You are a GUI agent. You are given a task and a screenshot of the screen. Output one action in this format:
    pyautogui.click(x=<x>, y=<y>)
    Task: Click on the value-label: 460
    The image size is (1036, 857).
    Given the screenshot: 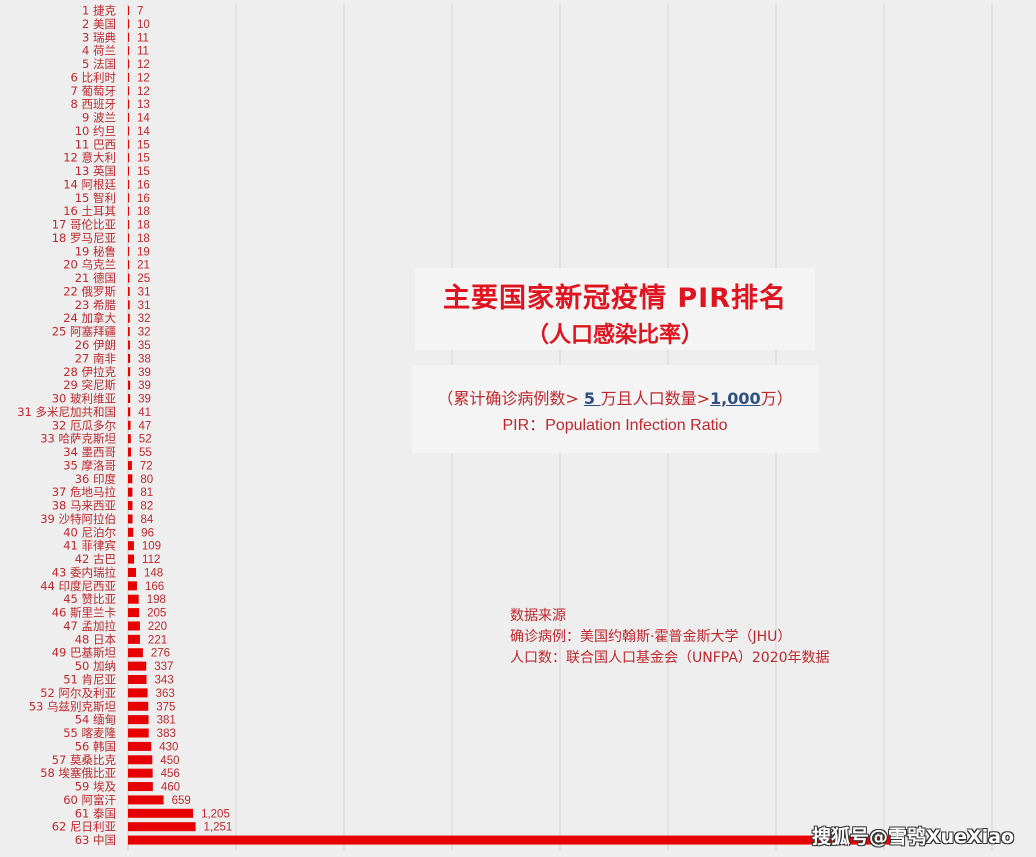 What is the action you would take?
    pyautogui.click(x=170, y=788)
    